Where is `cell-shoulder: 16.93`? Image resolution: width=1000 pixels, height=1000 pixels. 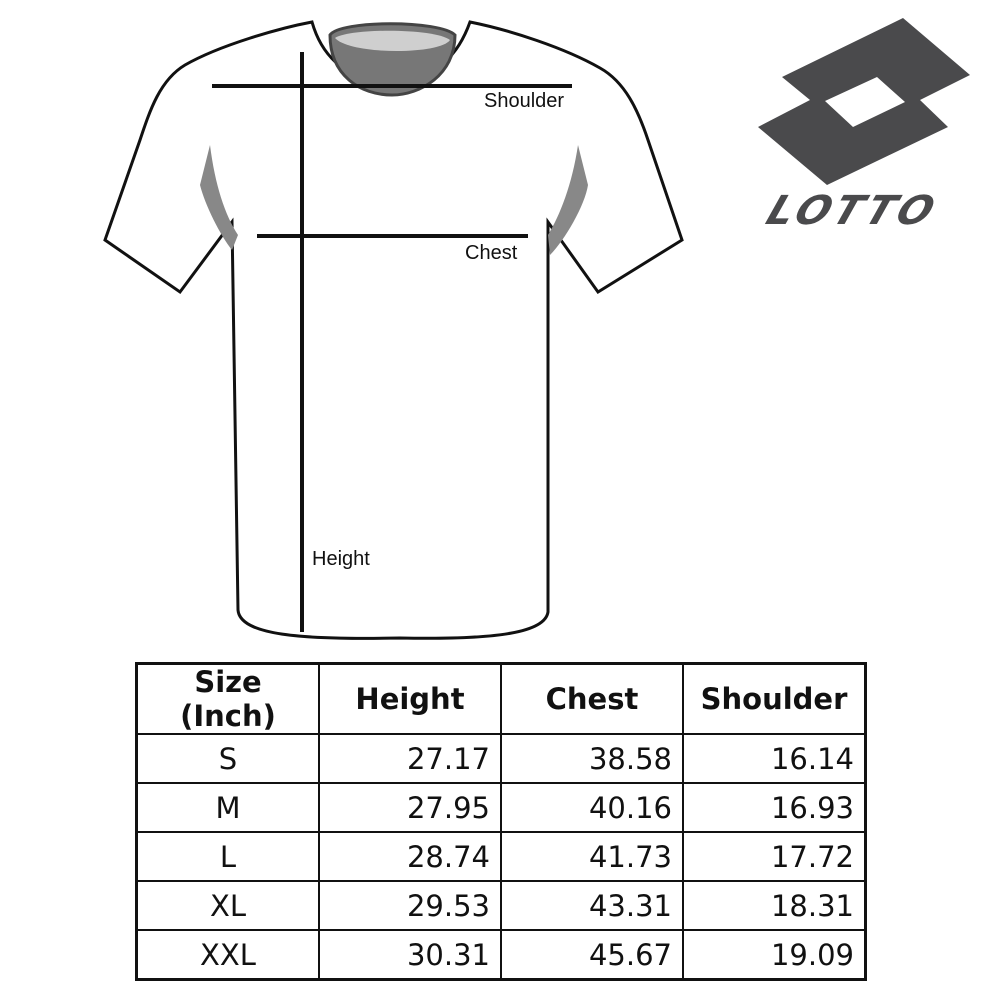 cell-shoulder: 16.93 is located at coordinates (774, 807).